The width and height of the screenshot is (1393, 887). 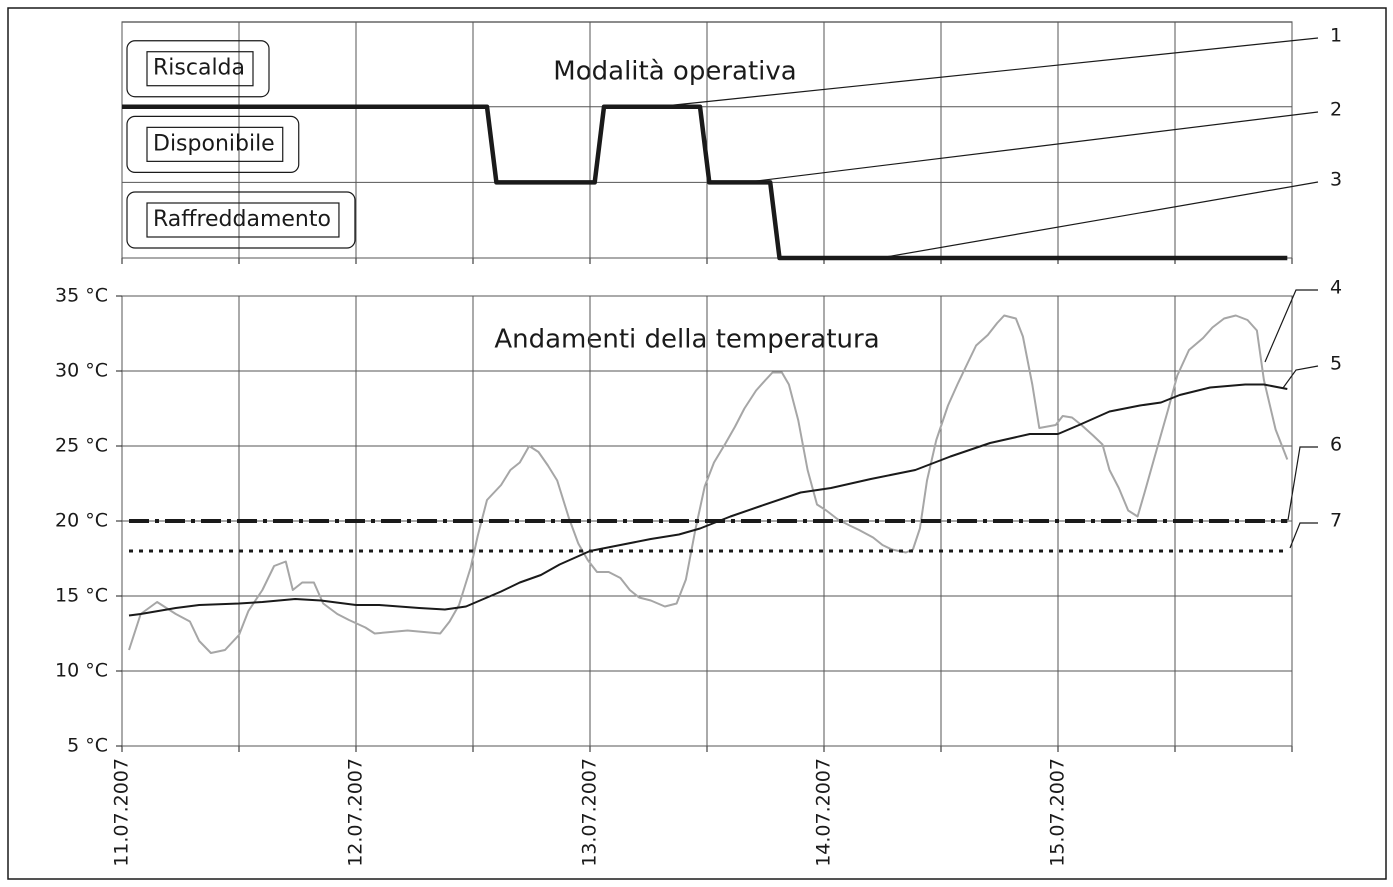 I want to click on annotation: 1, so click(x=1336, y=36).